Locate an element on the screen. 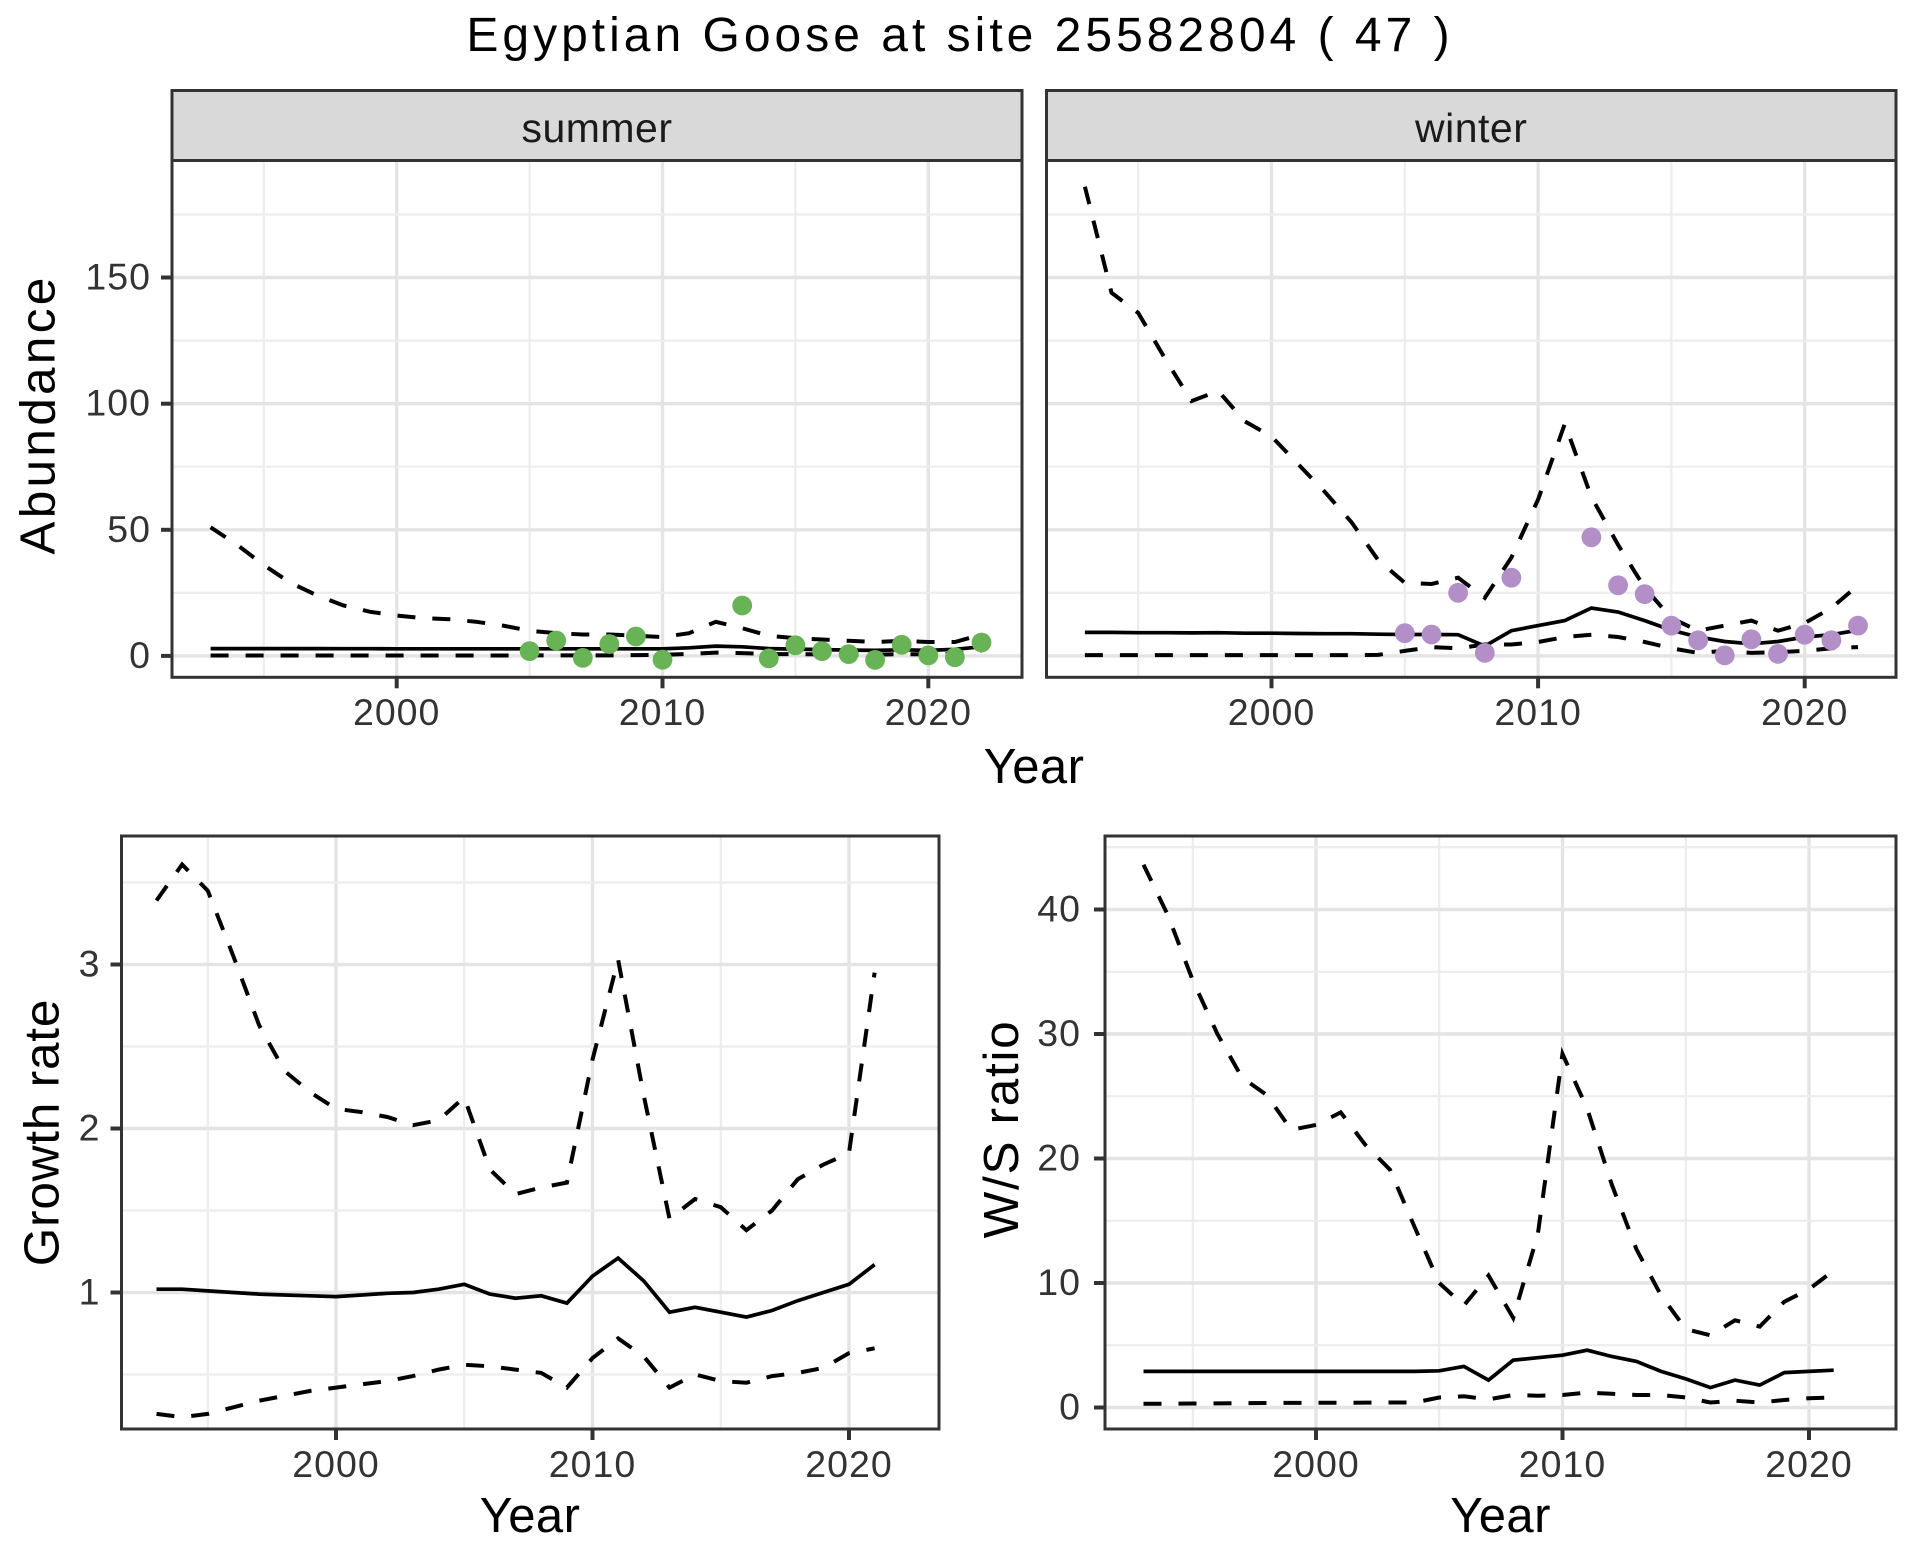 The image size is (1920, 1560). svg-text: 10 is located at coordinates (1059, 1282).